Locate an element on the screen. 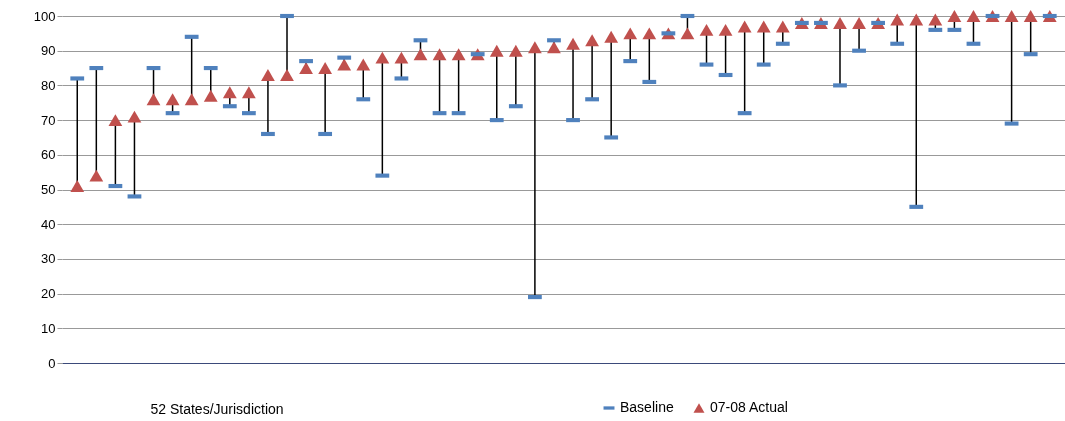  y-tick-label: 40 is located at coordinates (48, 224).